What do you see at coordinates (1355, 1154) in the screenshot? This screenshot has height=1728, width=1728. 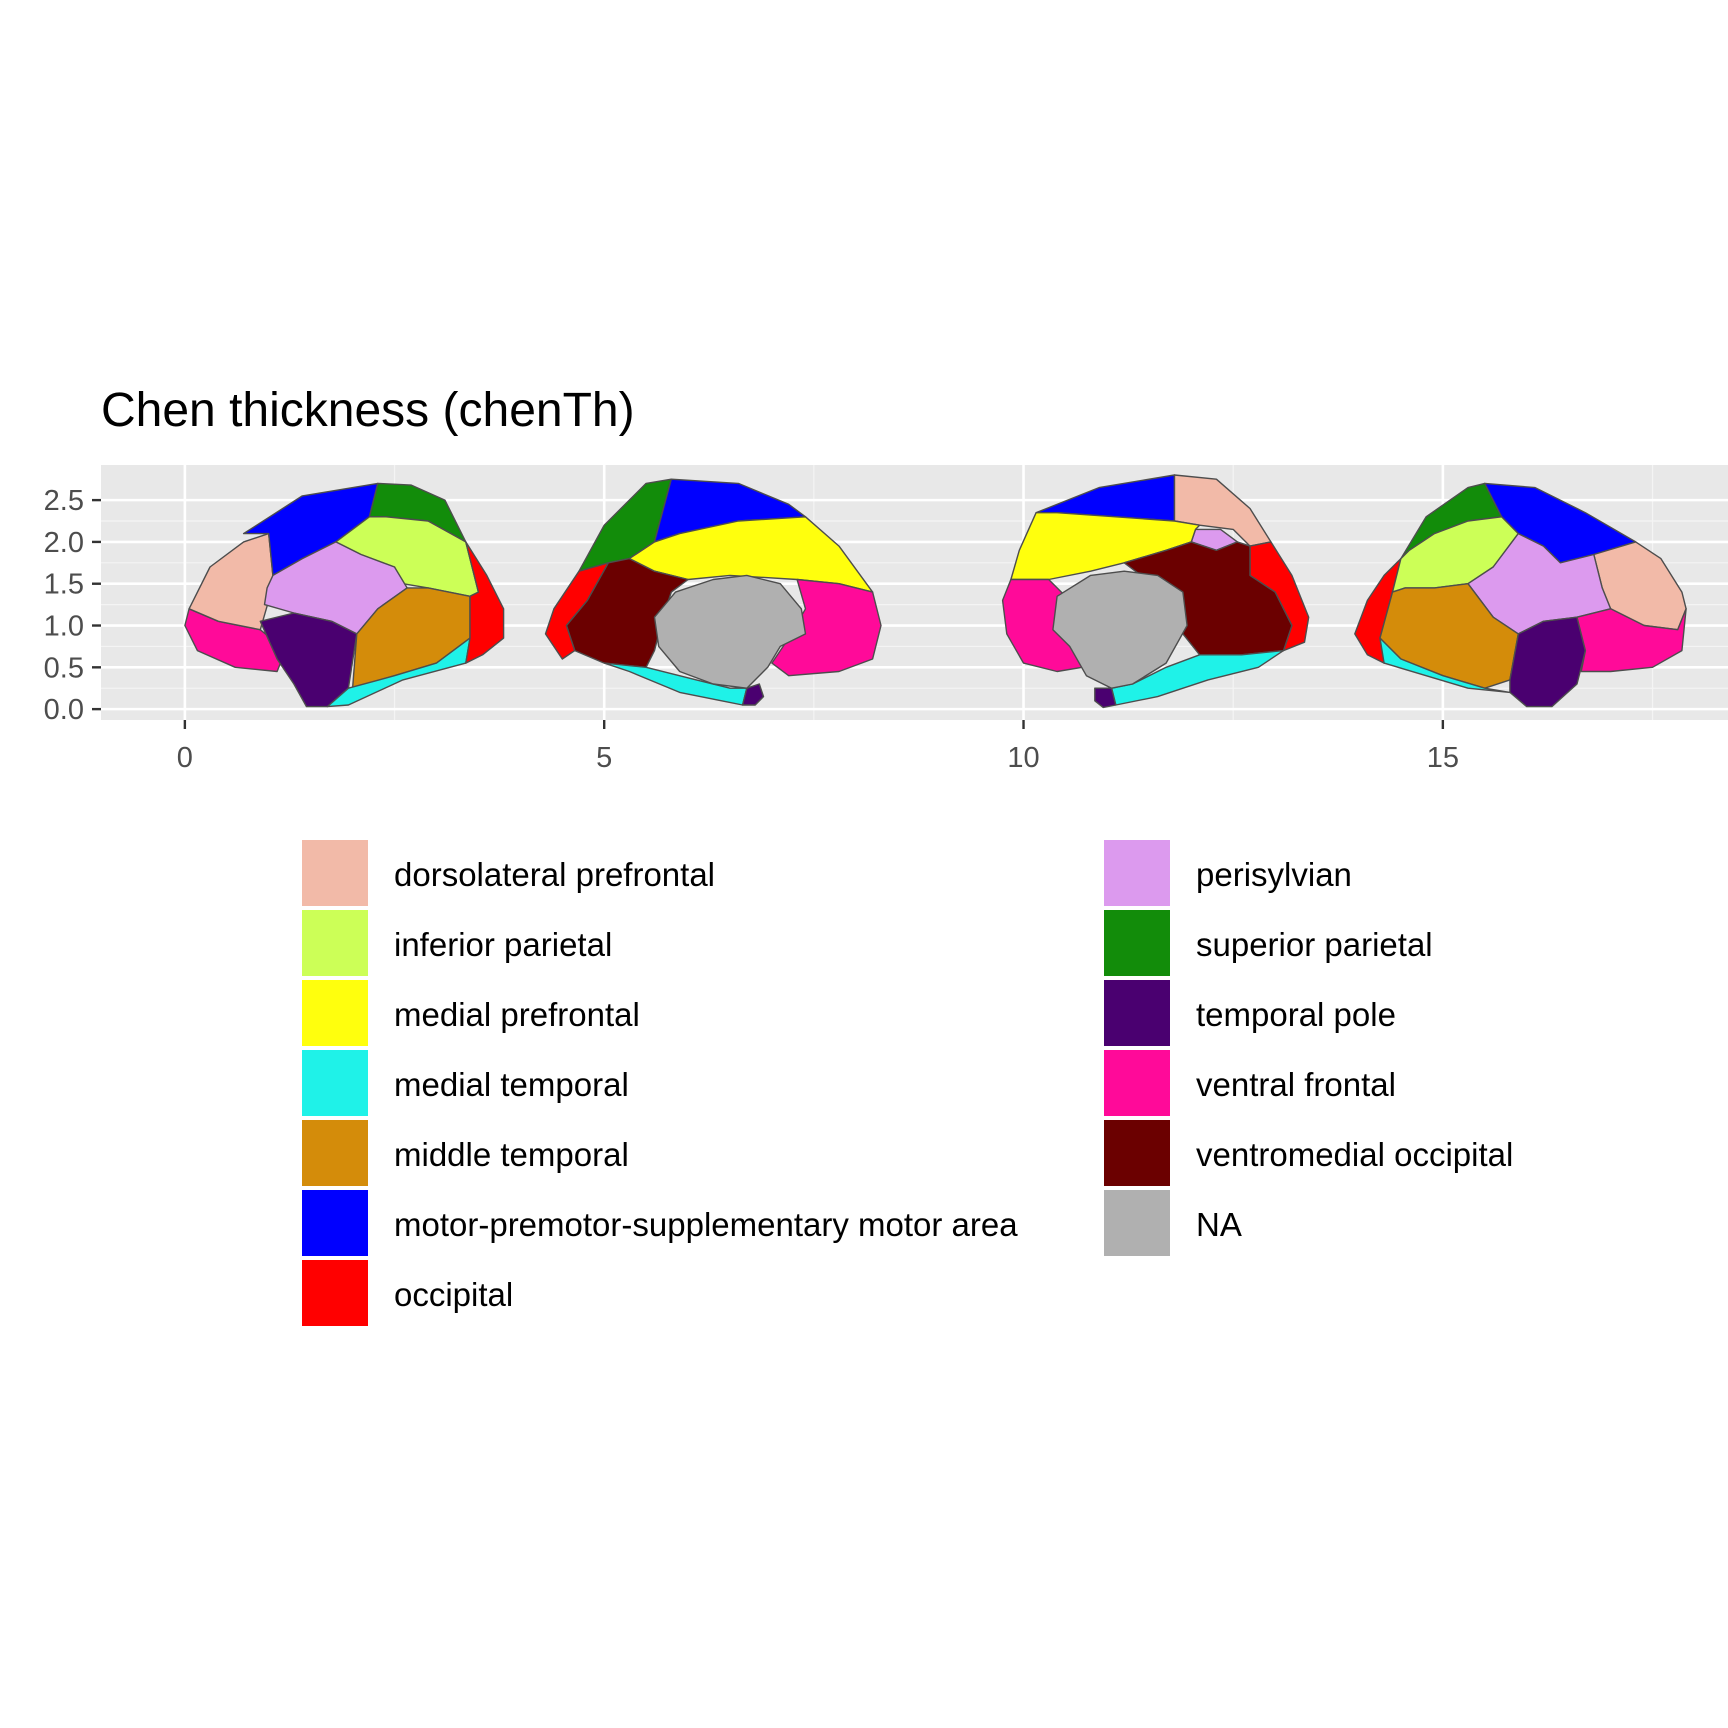 I see `legend-label: ventromedial occipital` at bounding box center [1355, 1154].